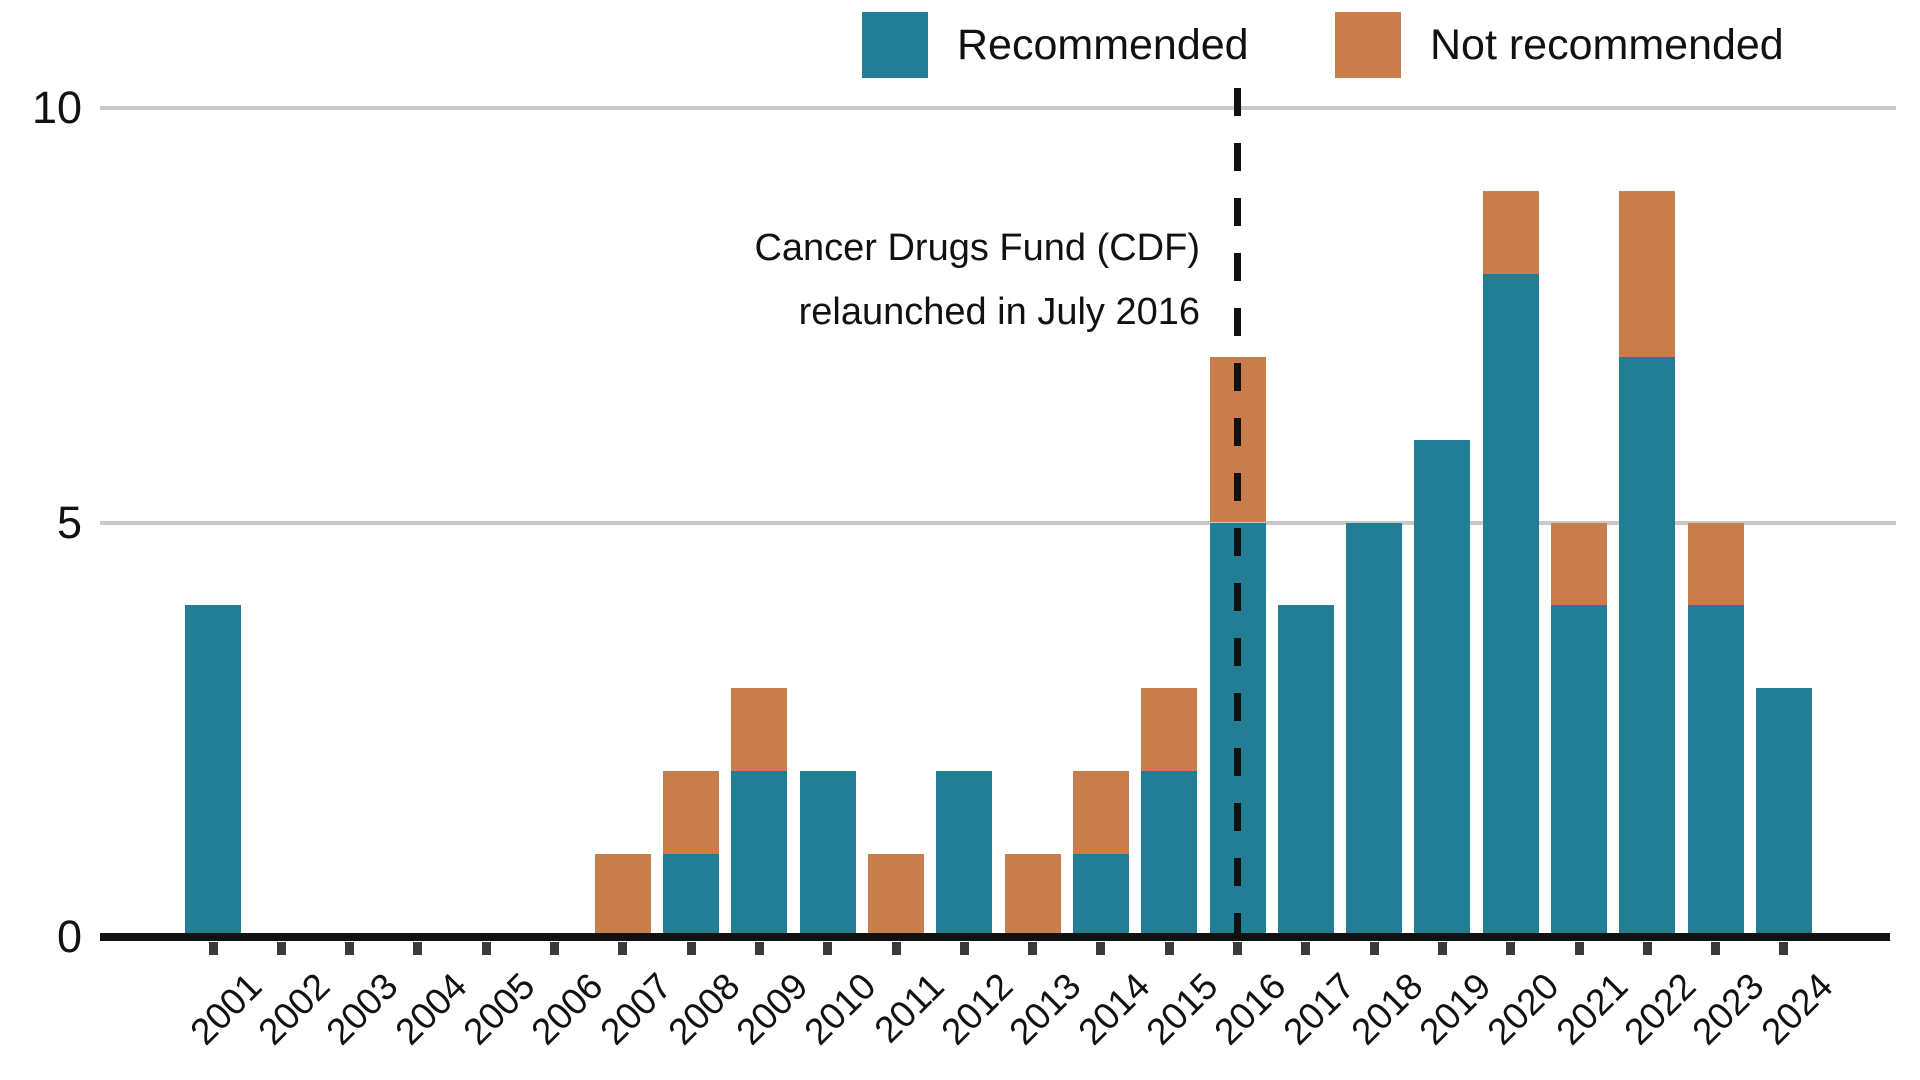 The height and width of the screenshot is (1080, 1920). What do you see at coordinates (896, 948) in the screenshot?
I see `x-tick-2011` at bounding box center [896, 948].